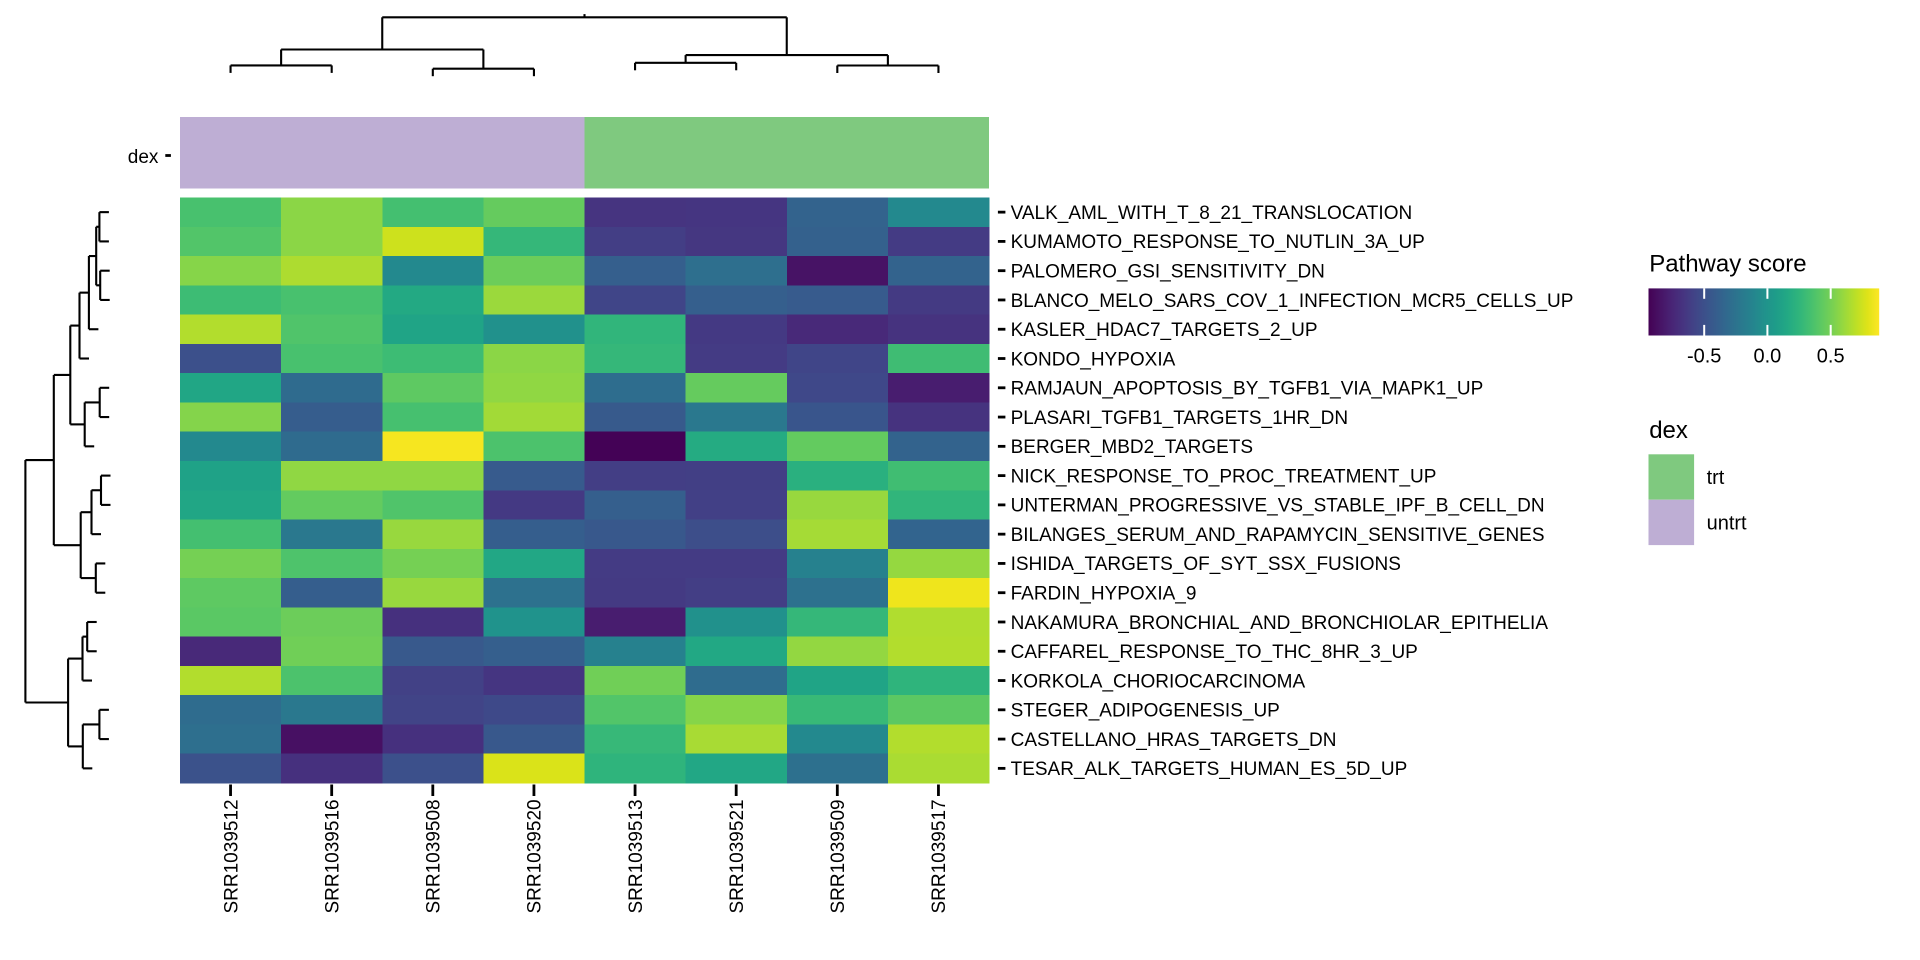  I want to click on svg-text: SRR1039509, so click(838, 856).